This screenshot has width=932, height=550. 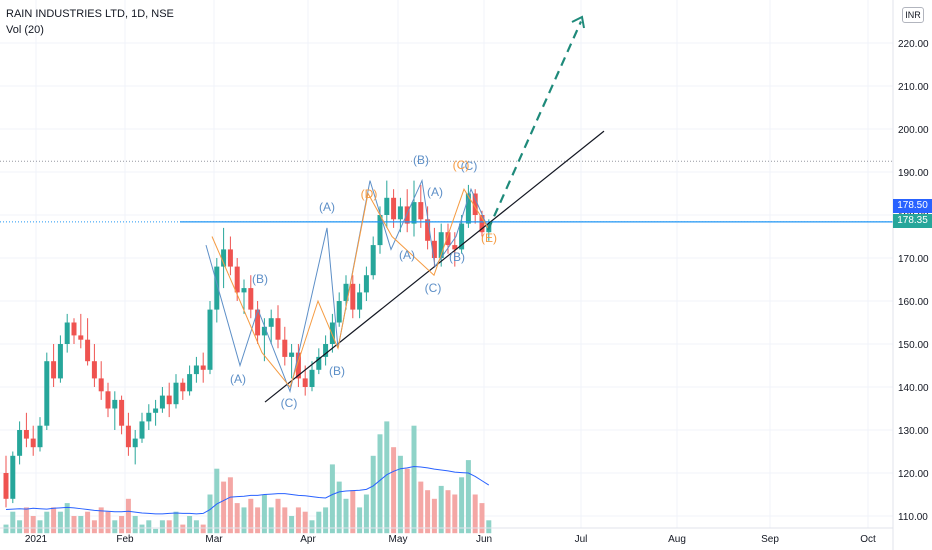 I want to click on currency-button: INR, so click(x=913, y=15).